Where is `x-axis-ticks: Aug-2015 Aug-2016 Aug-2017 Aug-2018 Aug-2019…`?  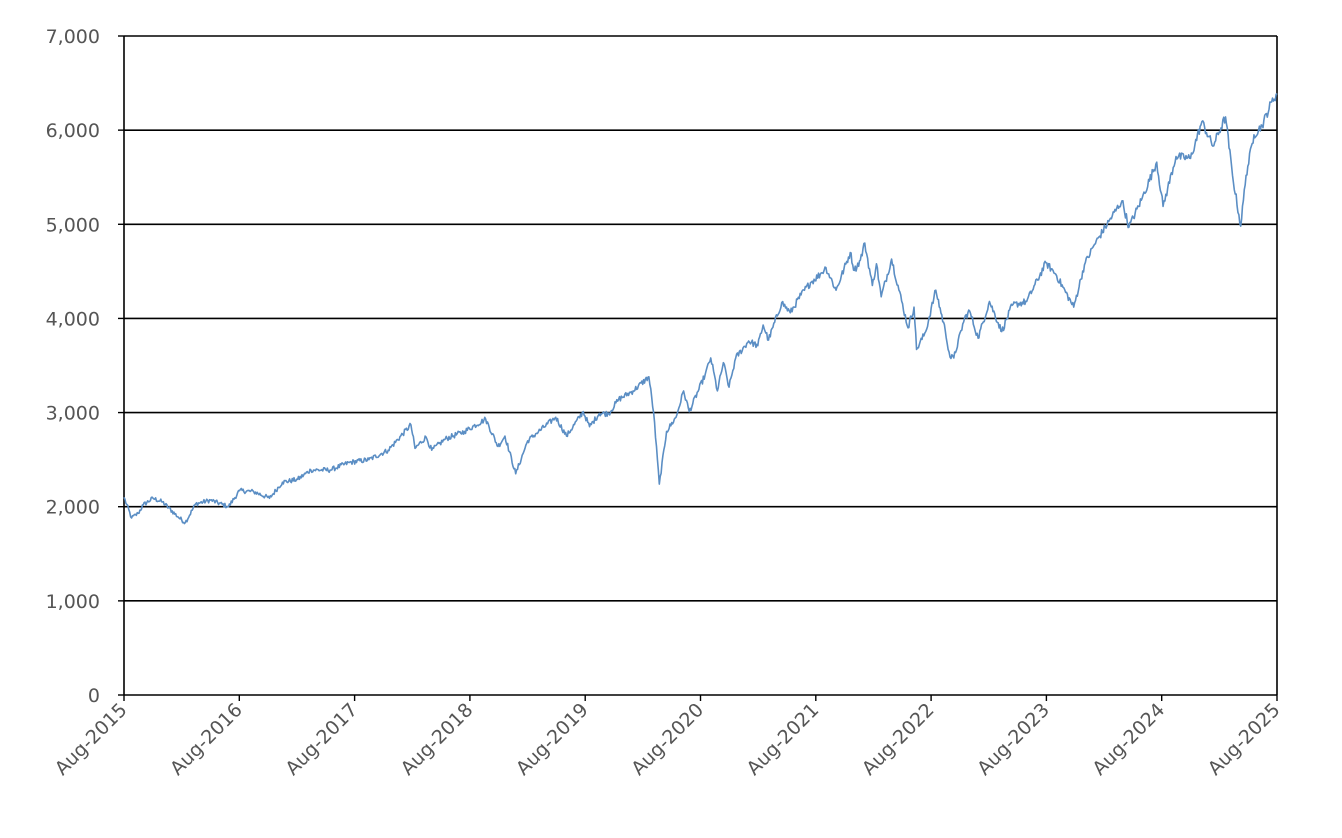
x-axis-ticks: Aug-2015 Aug-2016 Aug-2017 Aug-2018 Aug-2019… is located at coordinates (668, 737).